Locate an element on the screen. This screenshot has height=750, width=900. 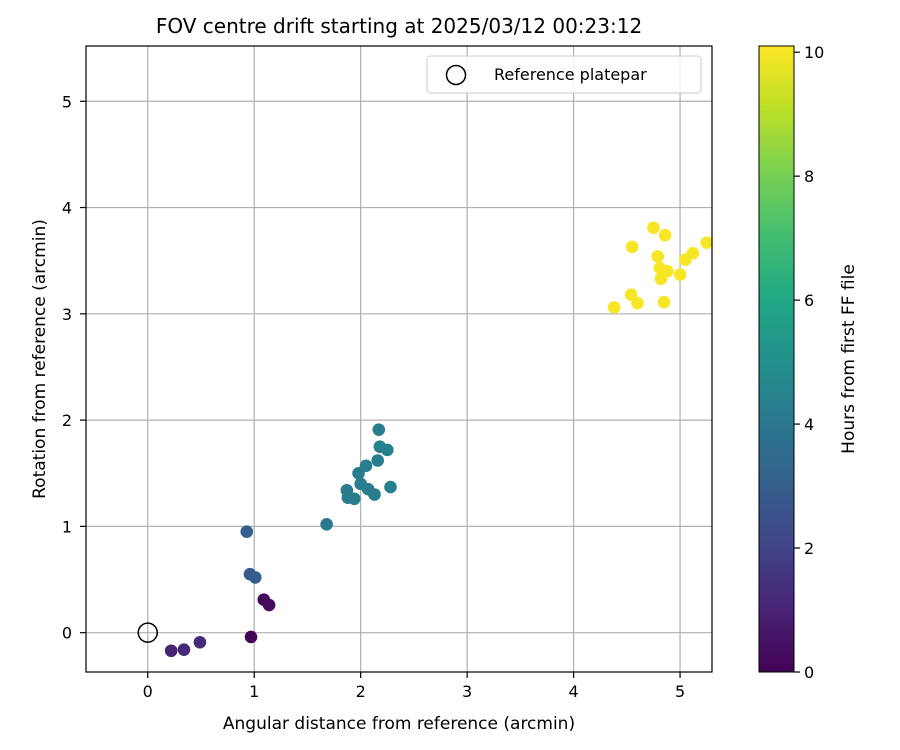
x-axis-ticks: 0 1 2 3 4 5 is located at coordinates (414, 686).